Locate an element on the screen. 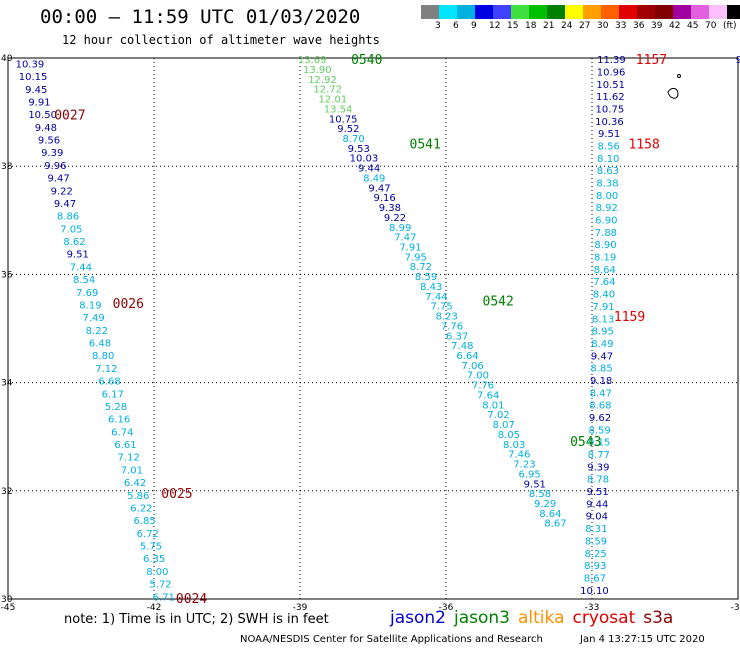 Image resolution: width=740 pixels, height=650 pixels. latitude-tick-label: 36 is located at coordinates (7, 275).